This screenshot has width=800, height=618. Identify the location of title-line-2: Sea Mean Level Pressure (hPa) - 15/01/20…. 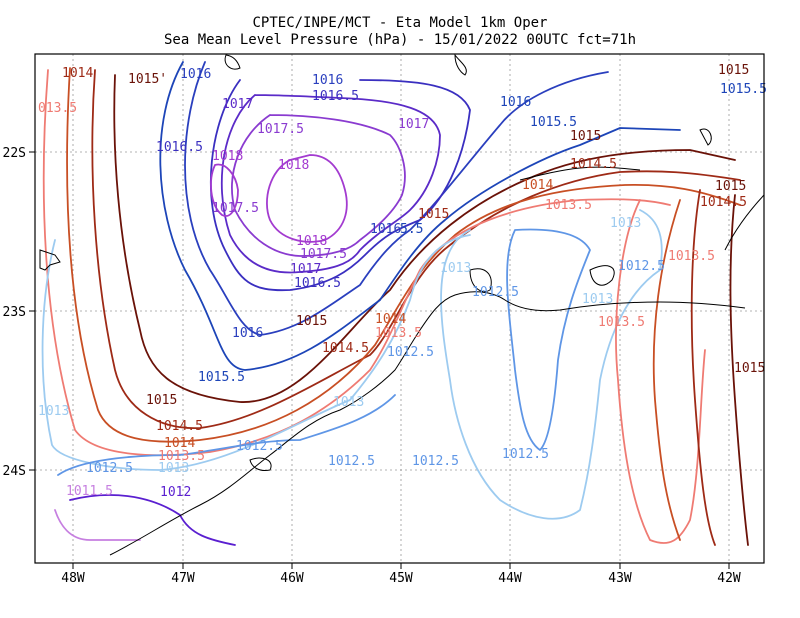
(400, 40).